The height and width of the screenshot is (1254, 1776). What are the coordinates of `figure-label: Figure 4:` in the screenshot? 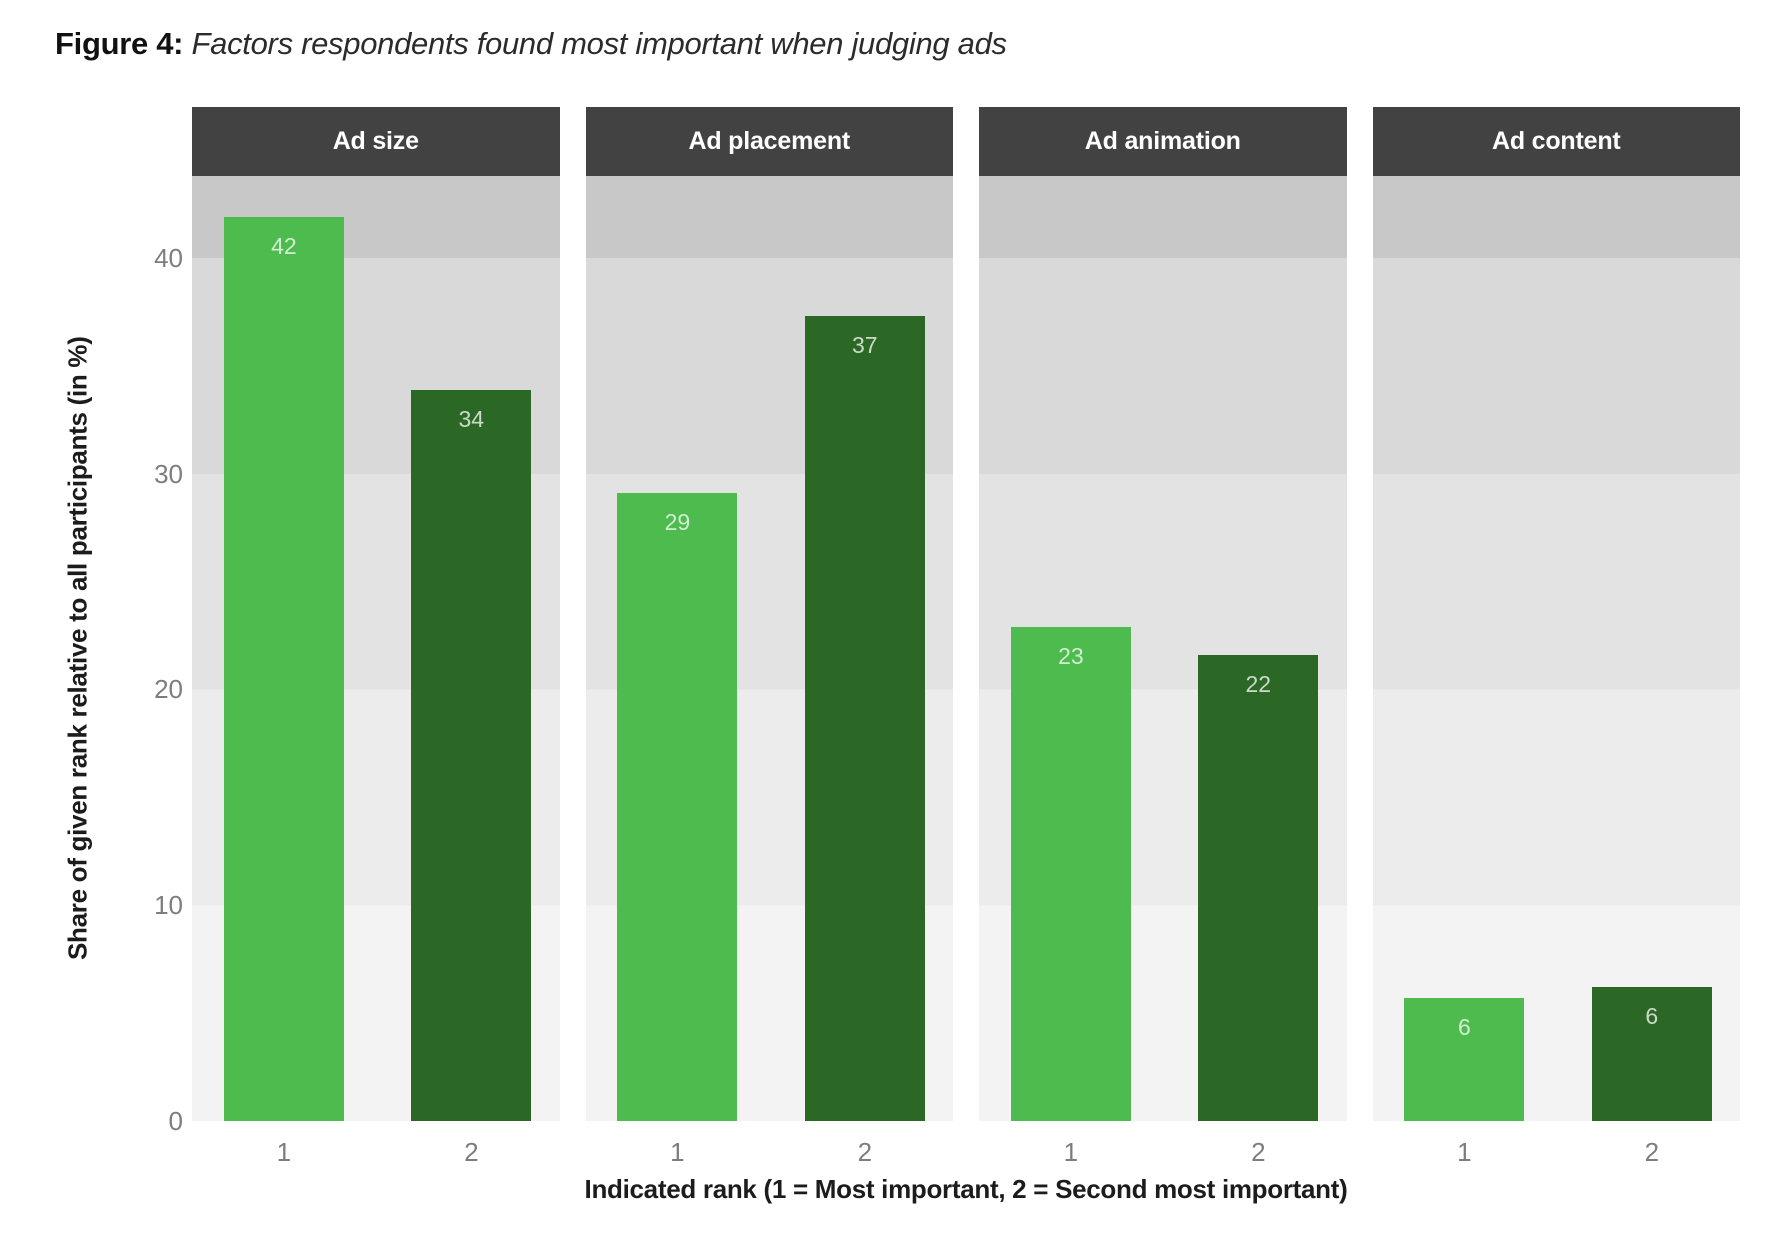 It's located at (119, 43).